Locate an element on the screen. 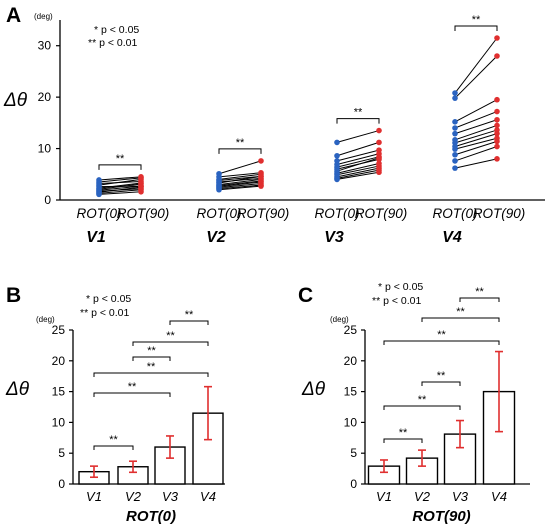  panel-b-unit: (deg) is located at coordinates (45, 319).